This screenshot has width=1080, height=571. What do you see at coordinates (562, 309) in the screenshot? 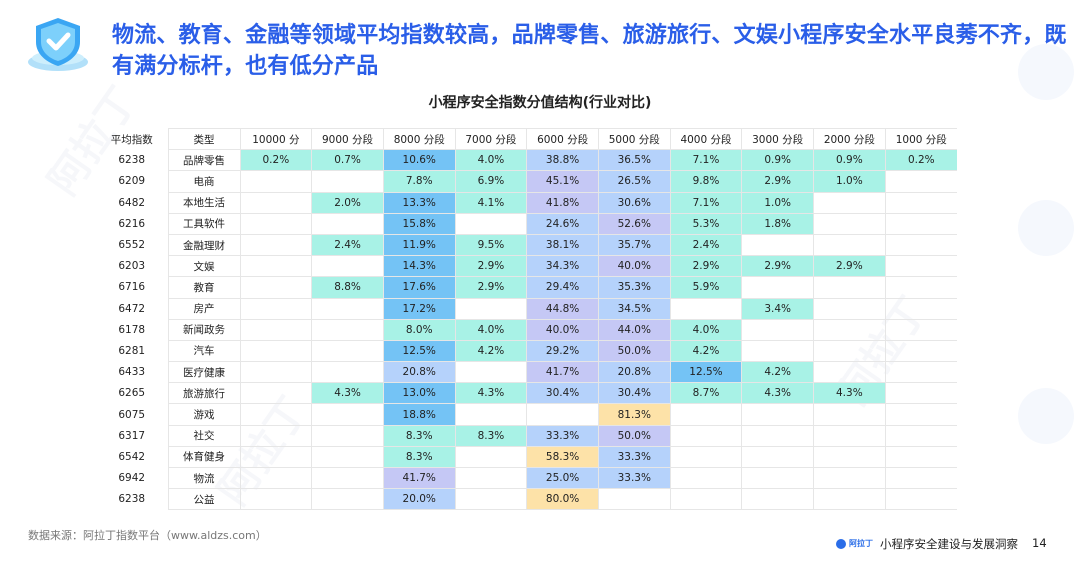
I see `score-share-cell: 44.8%` at bounding box center [562, 309].